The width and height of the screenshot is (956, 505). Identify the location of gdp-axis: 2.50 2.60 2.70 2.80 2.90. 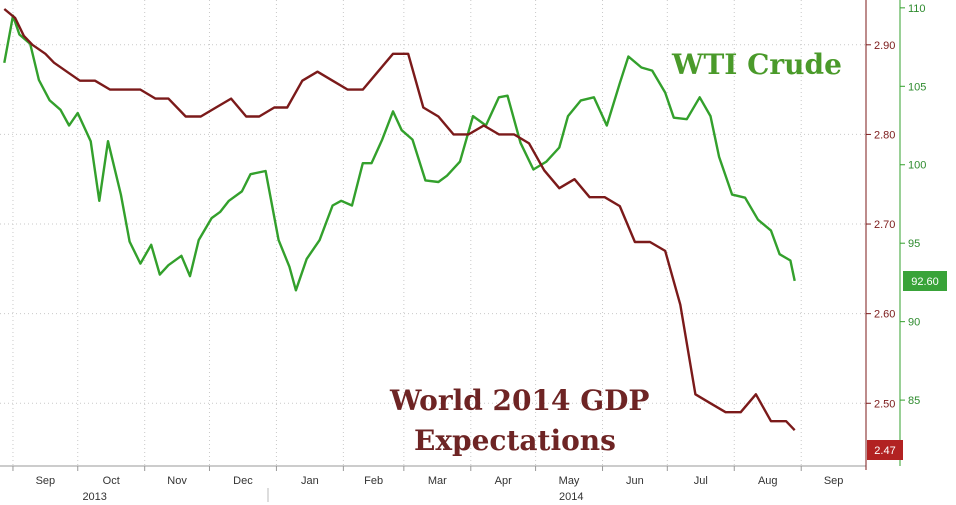
(880, 235).